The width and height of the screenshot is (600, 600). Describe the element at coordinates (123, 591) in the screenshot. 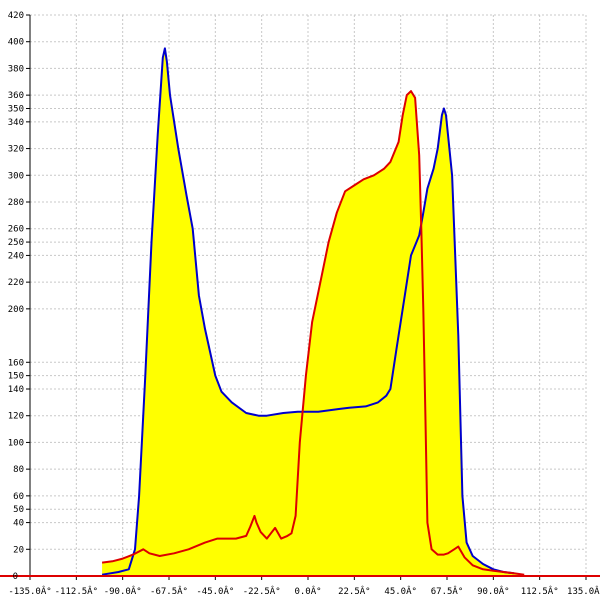

I see `x-tick-label: -90.0Â°` at that location.